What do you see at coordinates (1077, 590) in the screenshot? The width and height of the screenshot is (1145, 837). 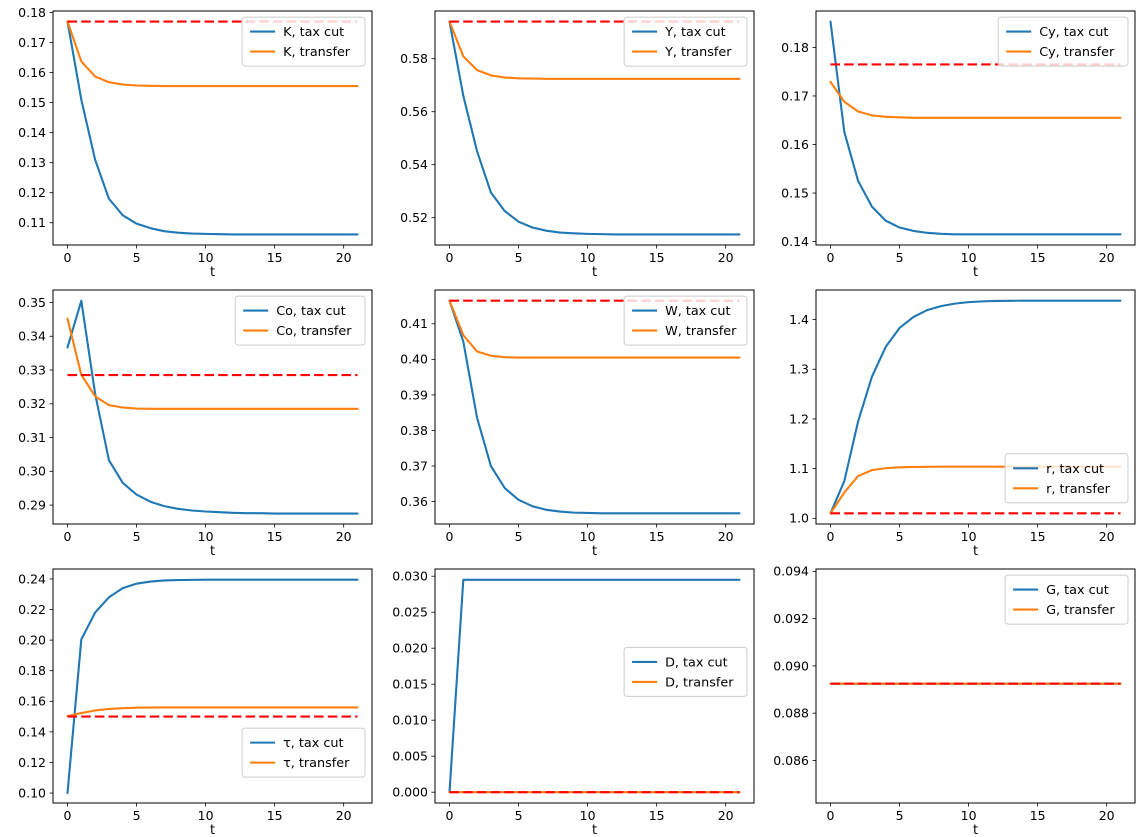 I see `legend-label: G, tax cut` at bounding box center [1077, 590].